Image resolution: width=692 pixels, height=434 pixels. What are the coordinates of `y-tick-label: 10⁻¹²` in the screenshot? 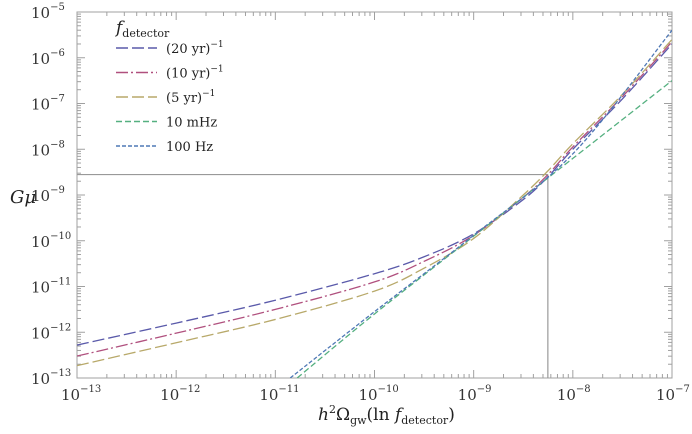 It's located at (51, 332).